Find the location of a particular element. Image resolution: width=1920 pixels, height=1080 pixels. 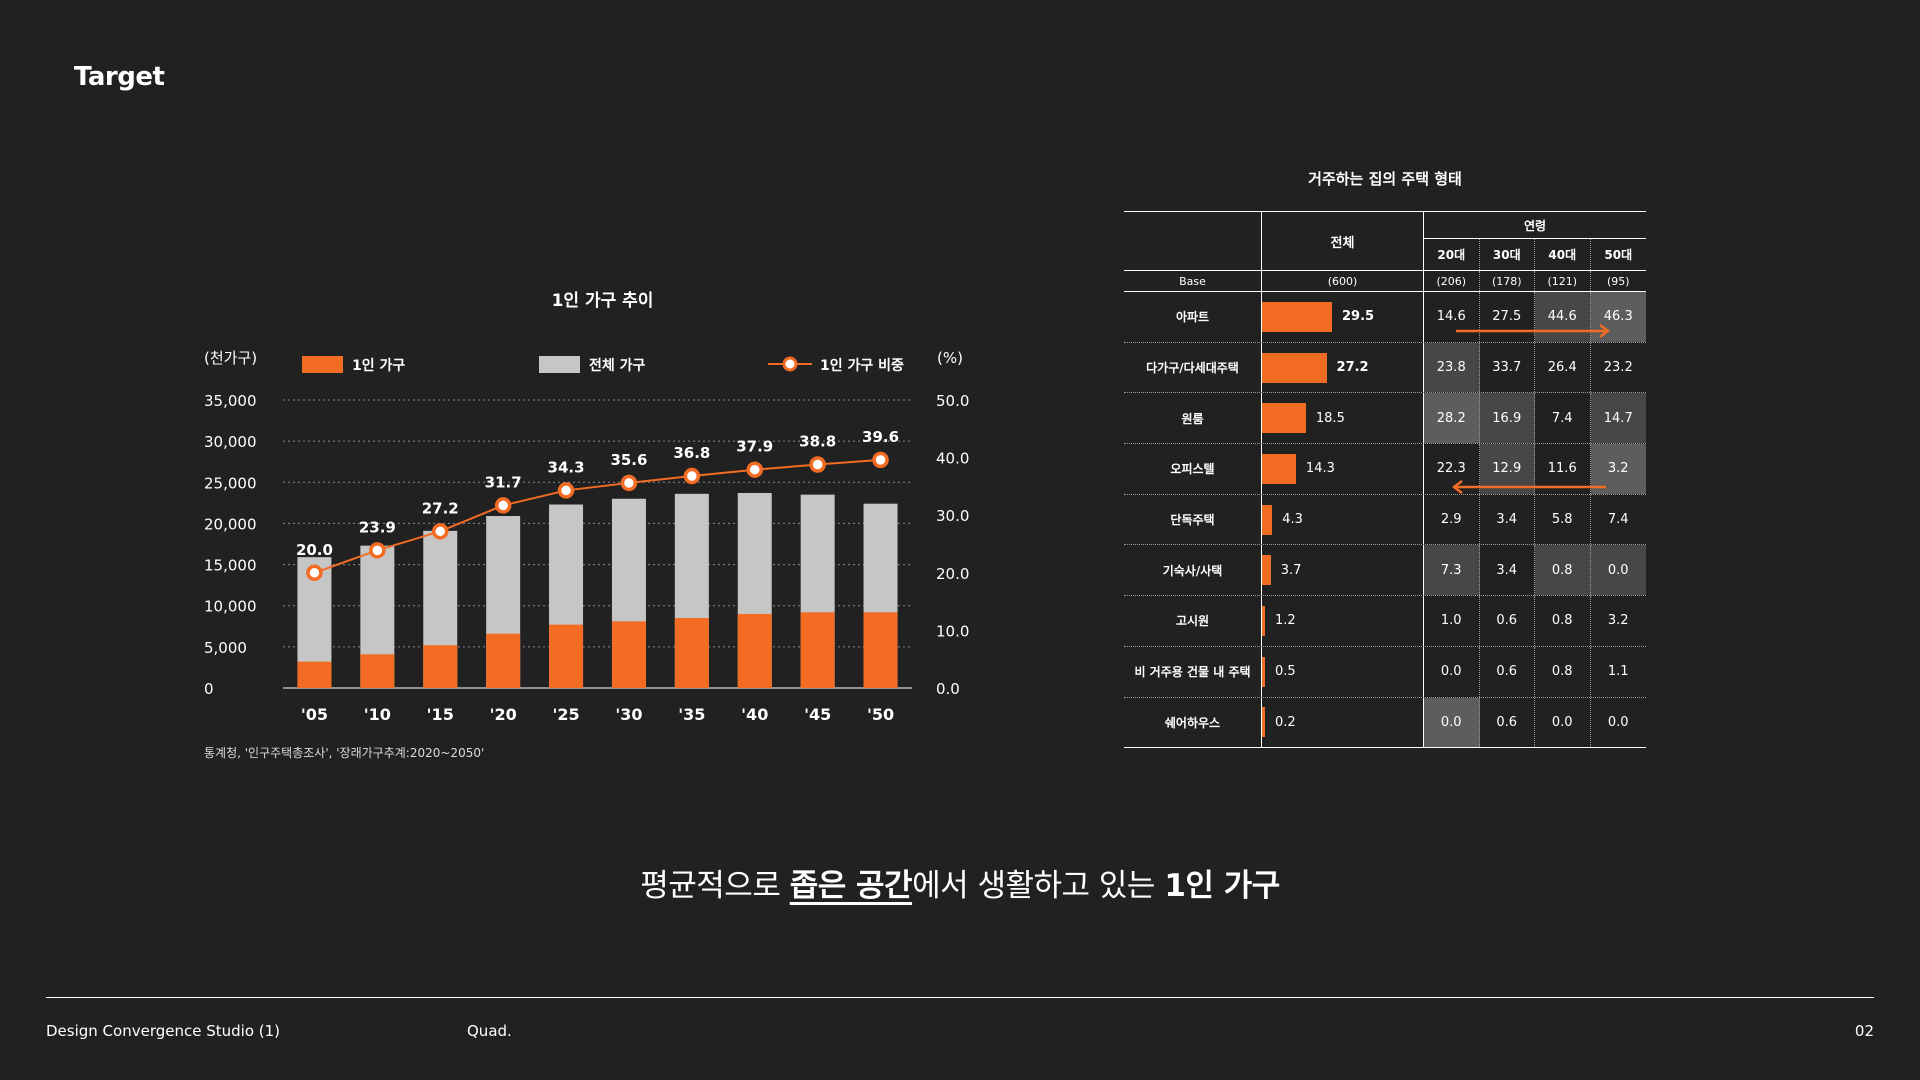

footer-divider is located at coordinates (960, 997).